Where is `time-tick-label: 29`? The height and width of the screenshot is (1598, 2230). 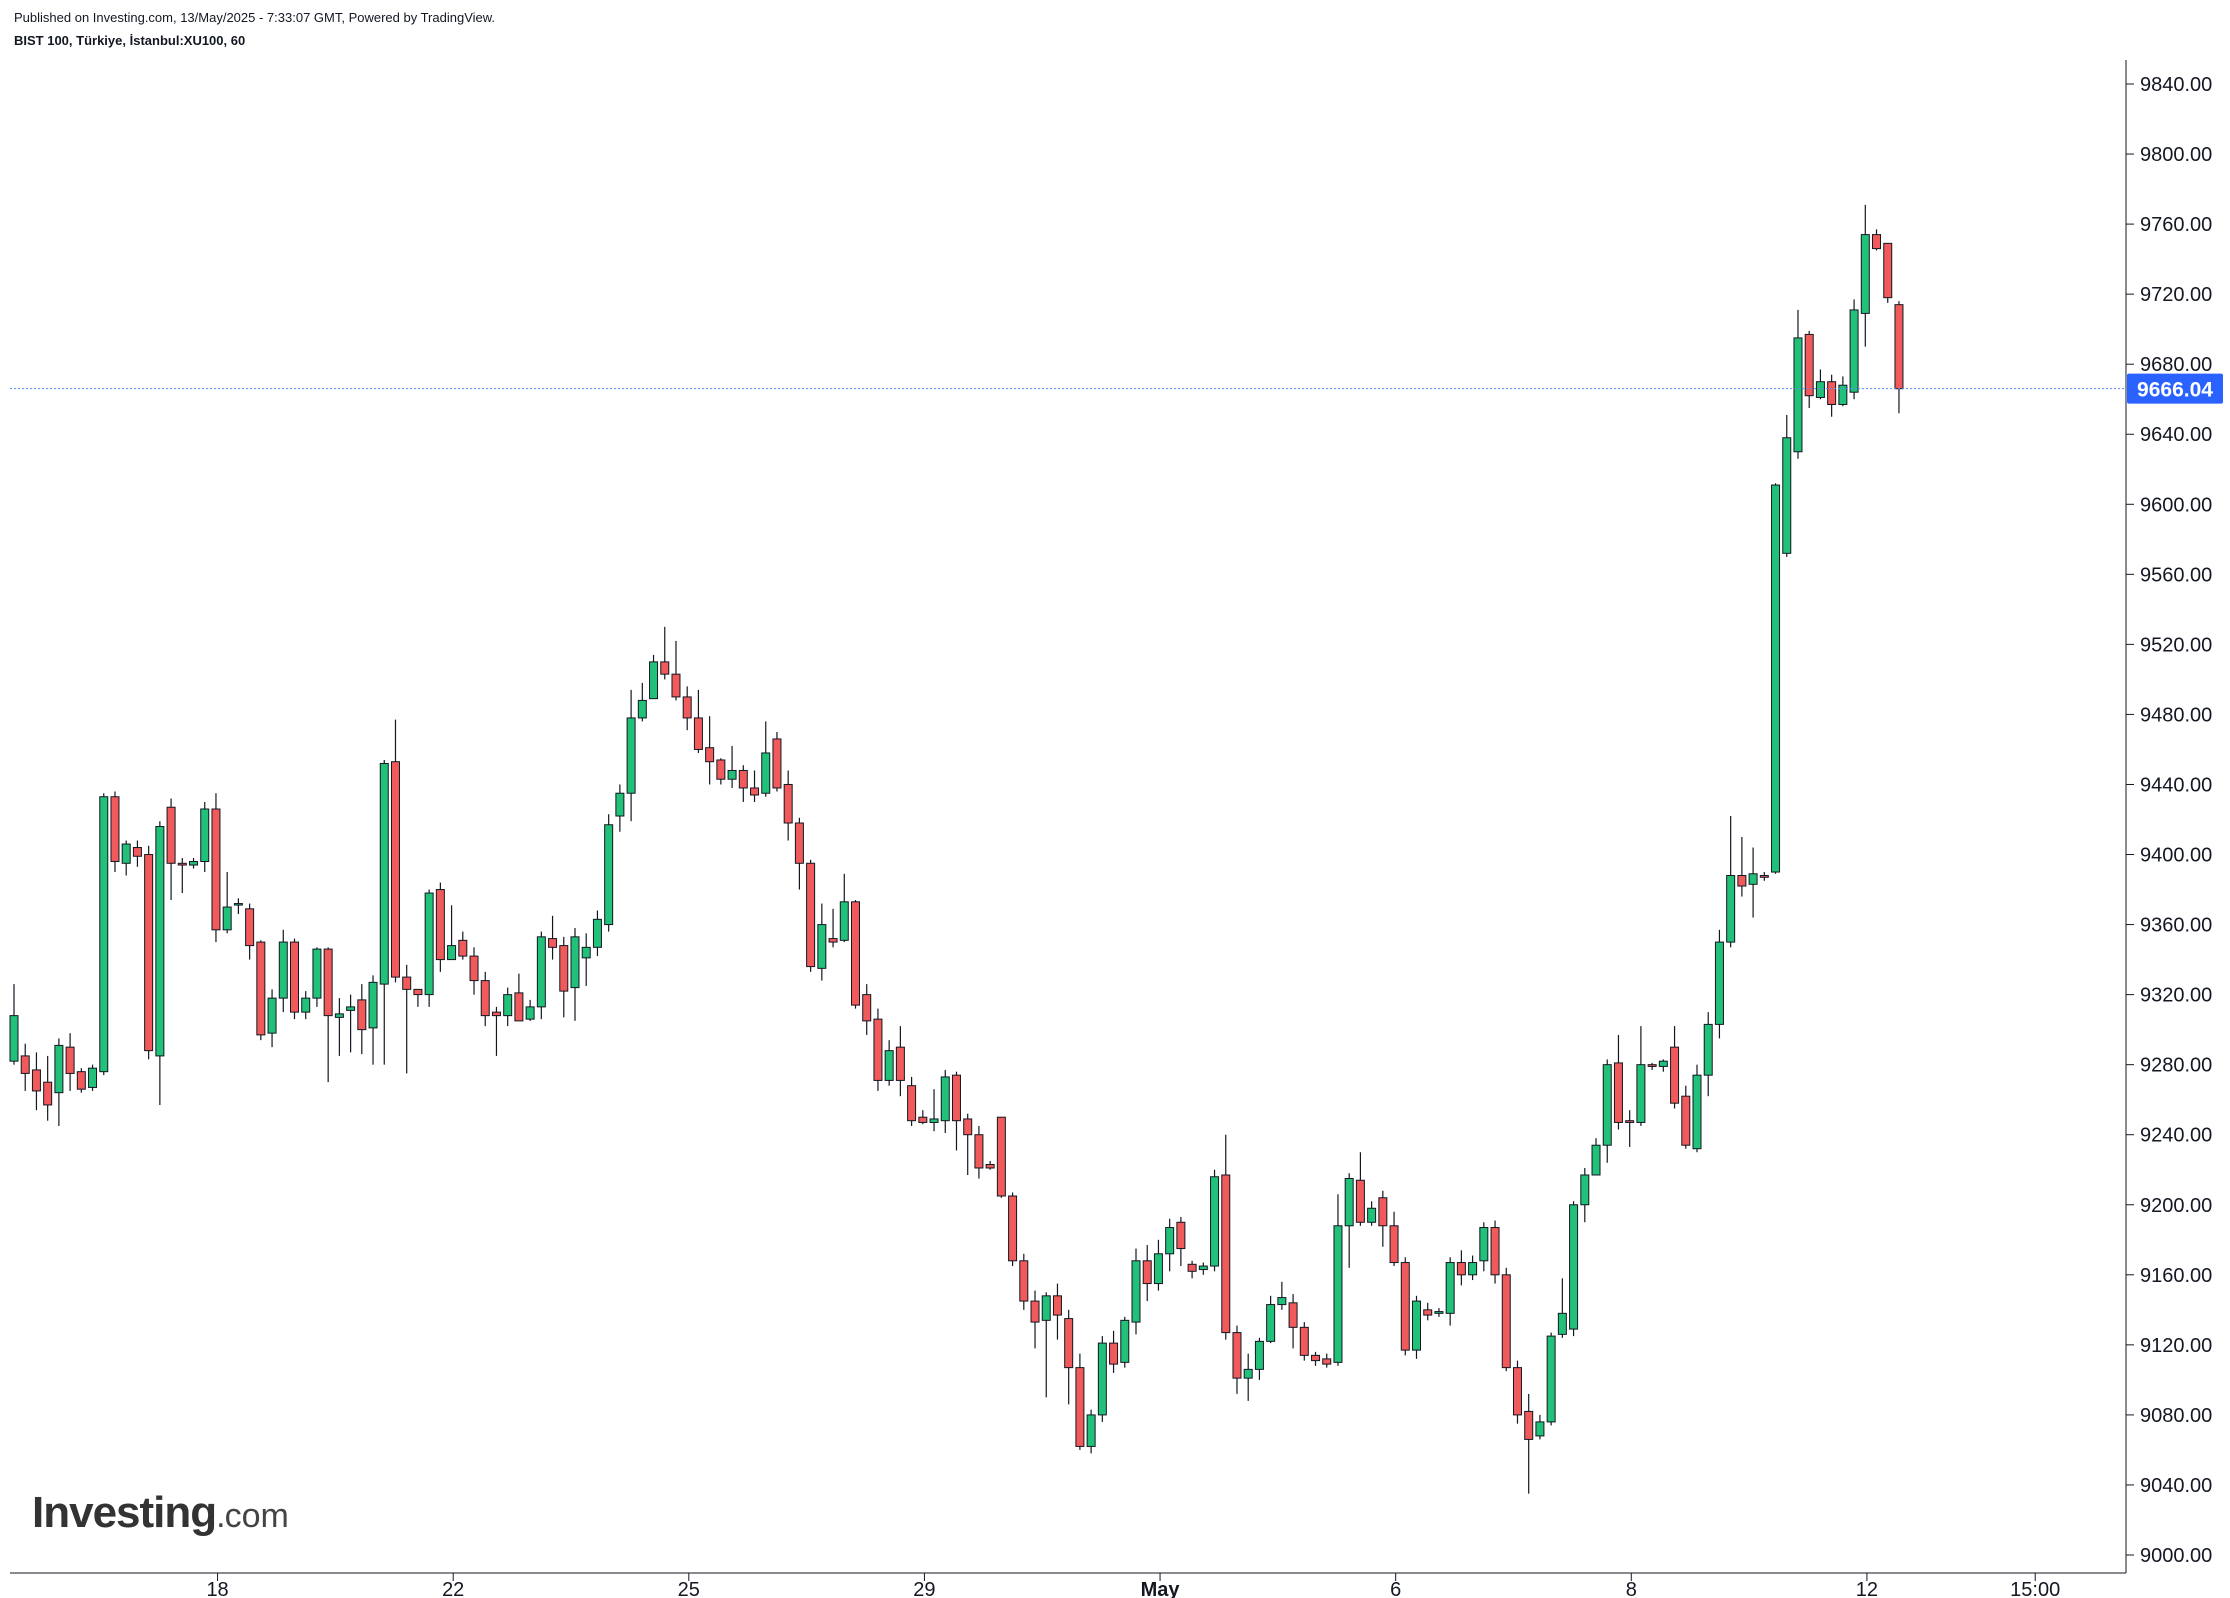 time-tick-label: 29 is located at coordinates (924, 1588).